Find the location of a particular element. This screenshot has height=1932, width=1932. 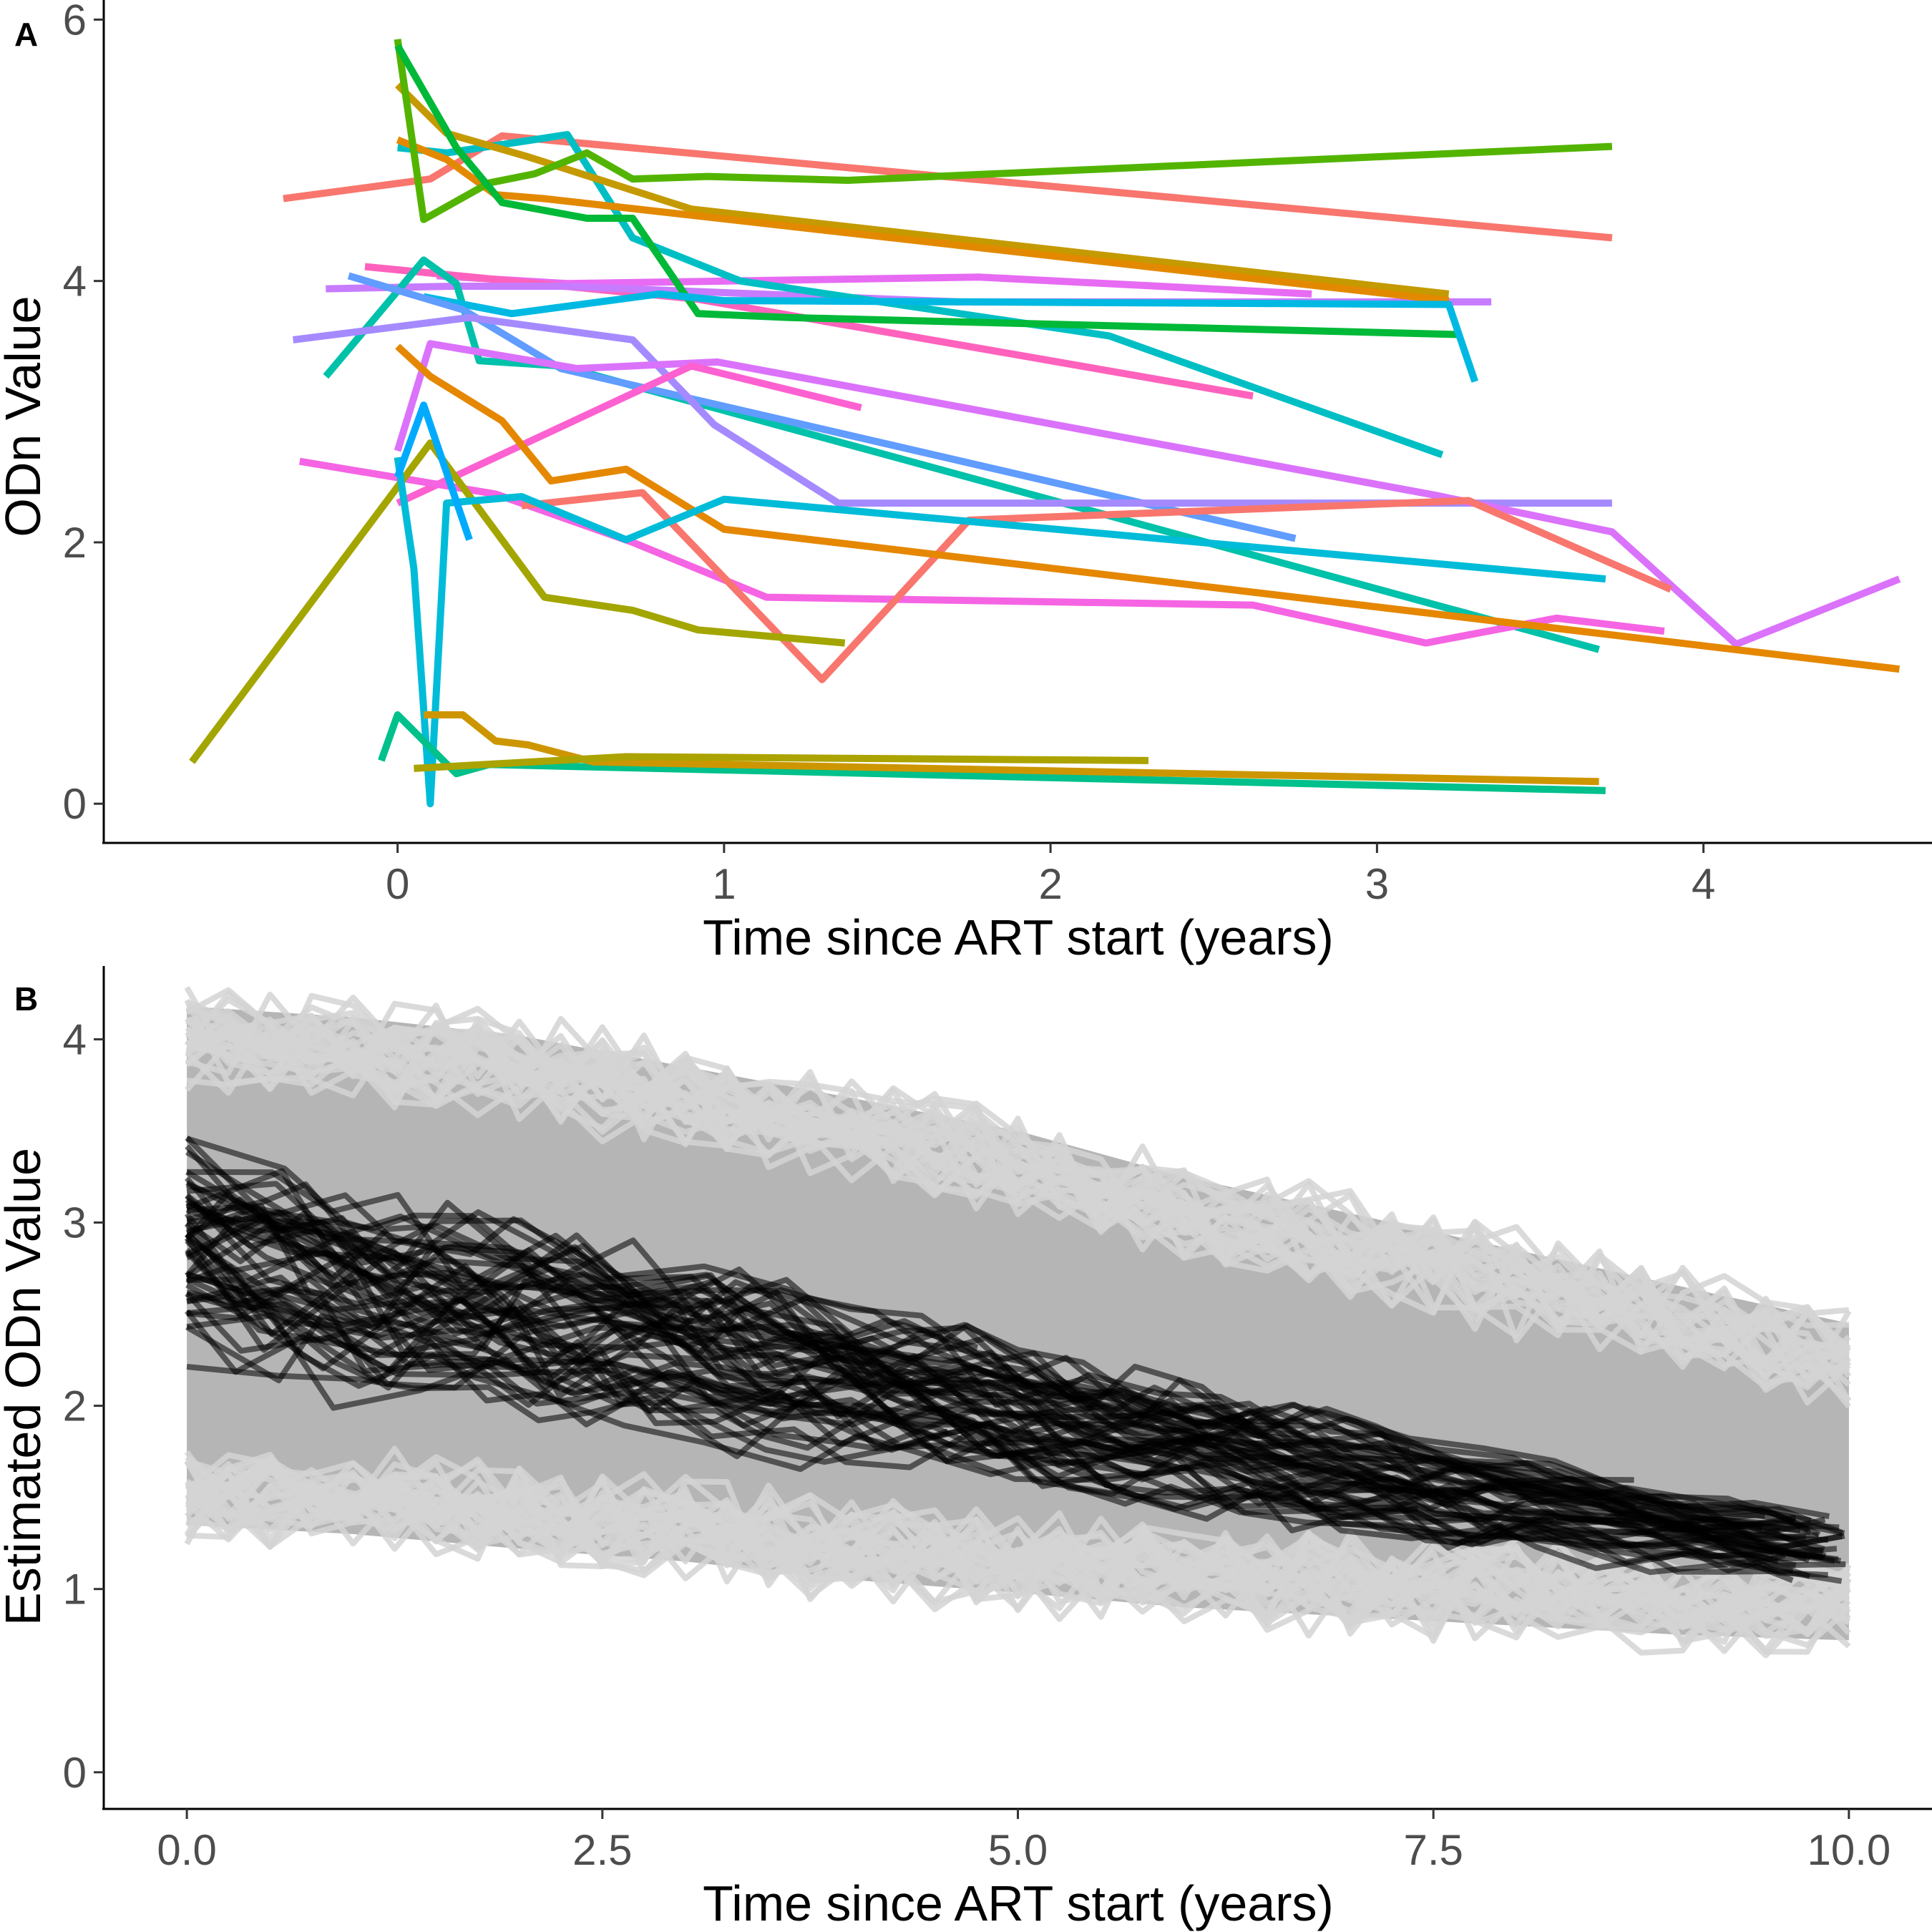

panel-b-y-tick-label: 4 is located at coordinates (75, 1039).